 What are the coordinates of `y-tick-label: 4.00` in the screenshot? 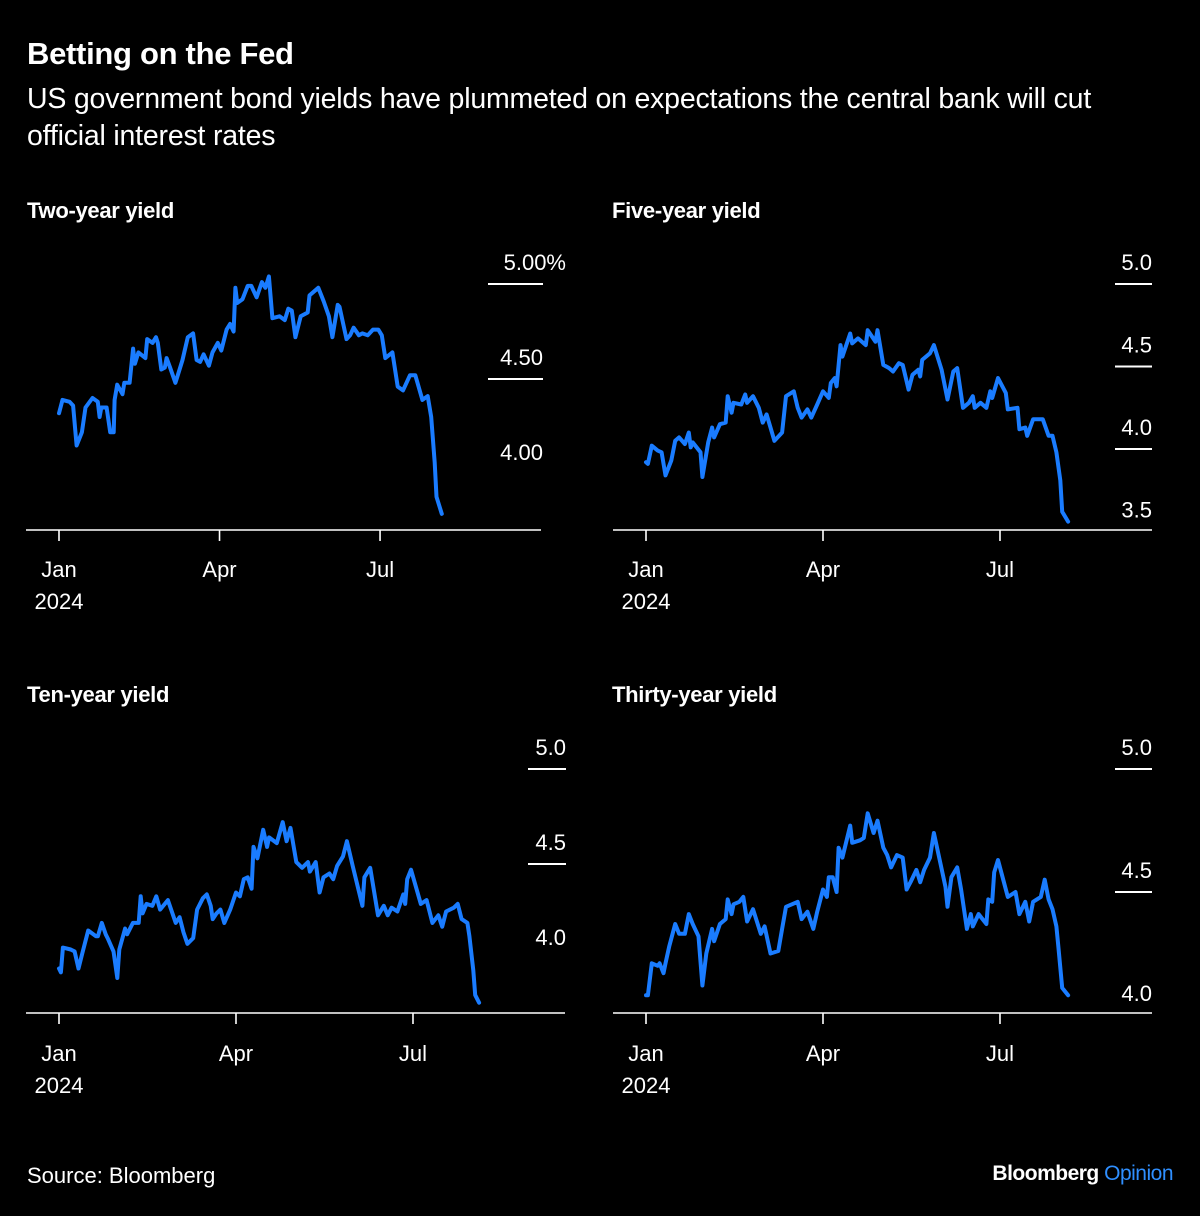 It's located at (521, 452).